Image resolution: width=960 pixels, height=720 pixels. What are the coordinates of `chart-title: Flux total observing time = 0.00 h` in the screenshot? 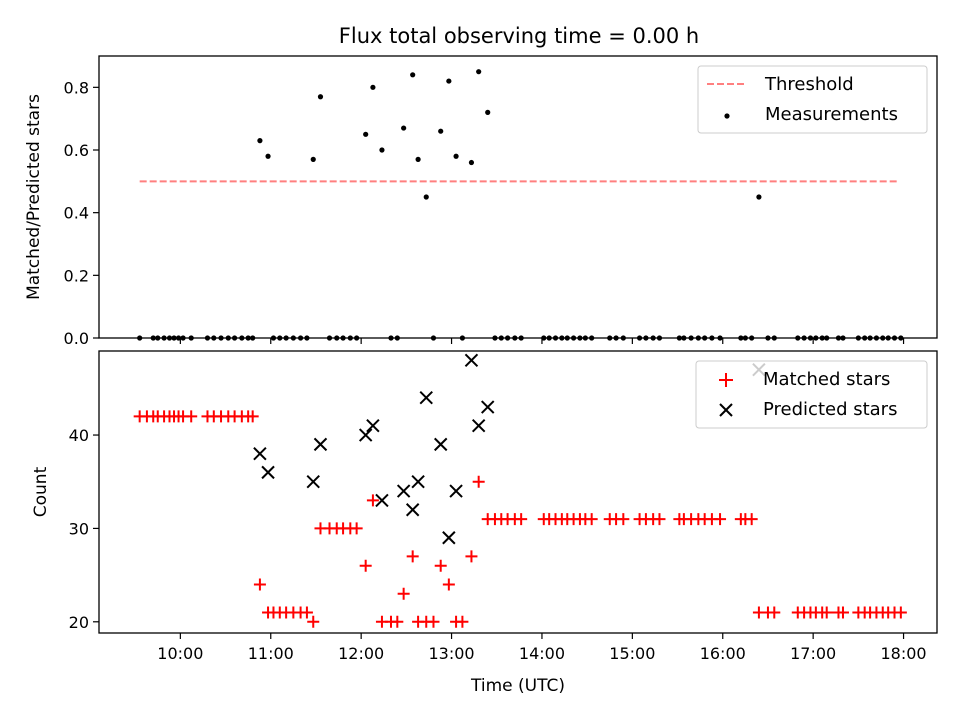 It's located at (519, 36).